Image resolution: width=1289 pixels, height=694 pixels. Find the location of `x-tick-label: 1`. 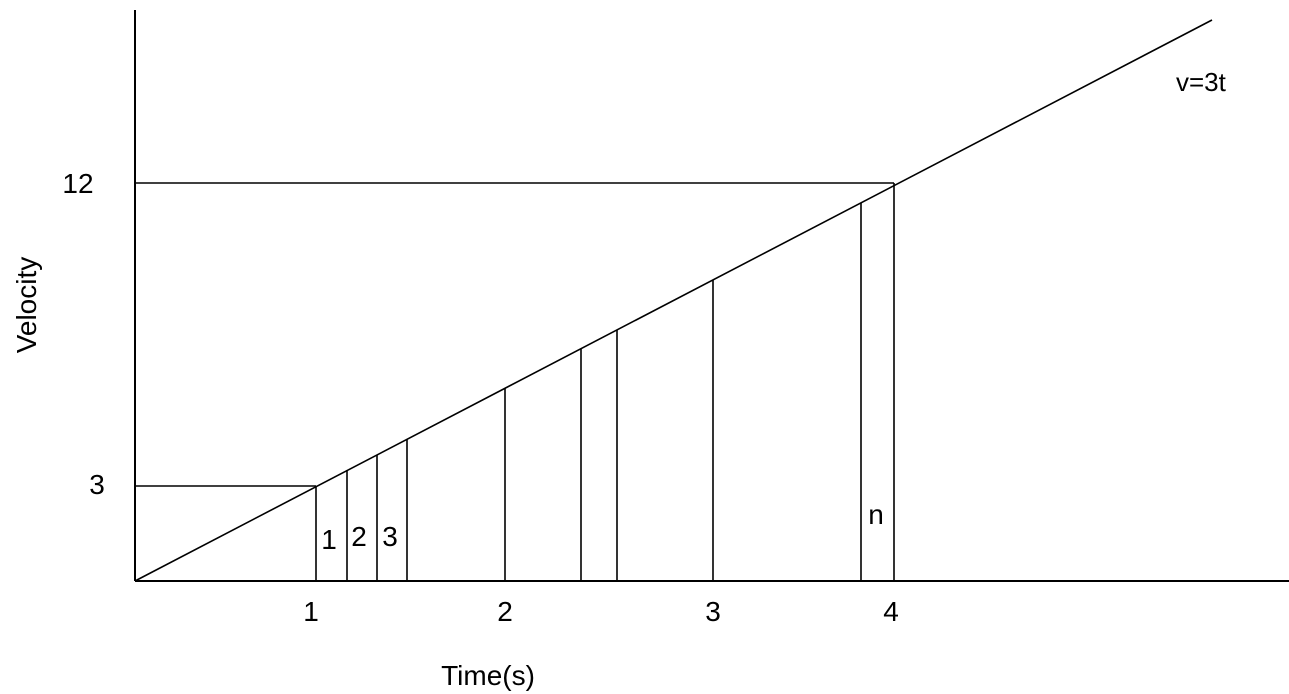

x-tick-label: 1 is located at coordinates (311, 611).